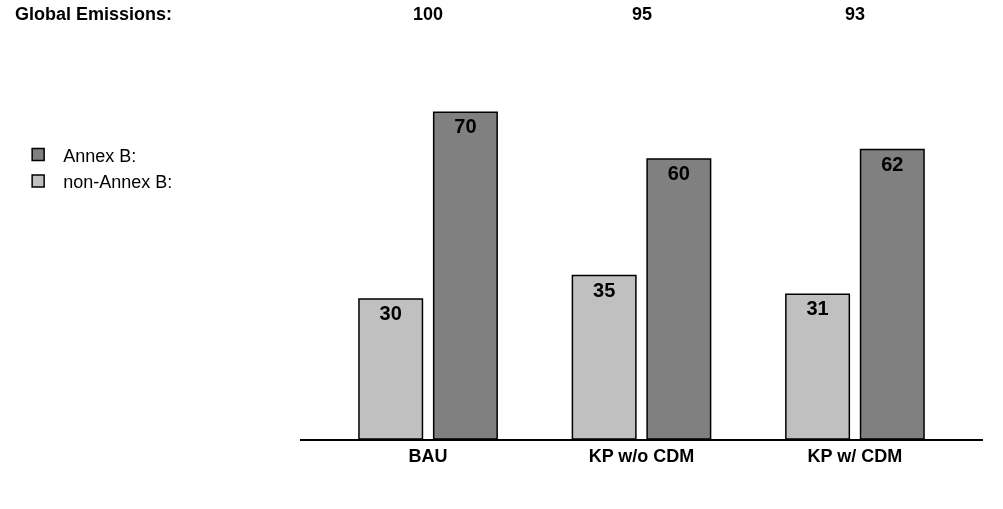  Describe the element at coordinates (641, 456) in the screenshot. I see `x-tick-label: KP w/o CDM` at that location.